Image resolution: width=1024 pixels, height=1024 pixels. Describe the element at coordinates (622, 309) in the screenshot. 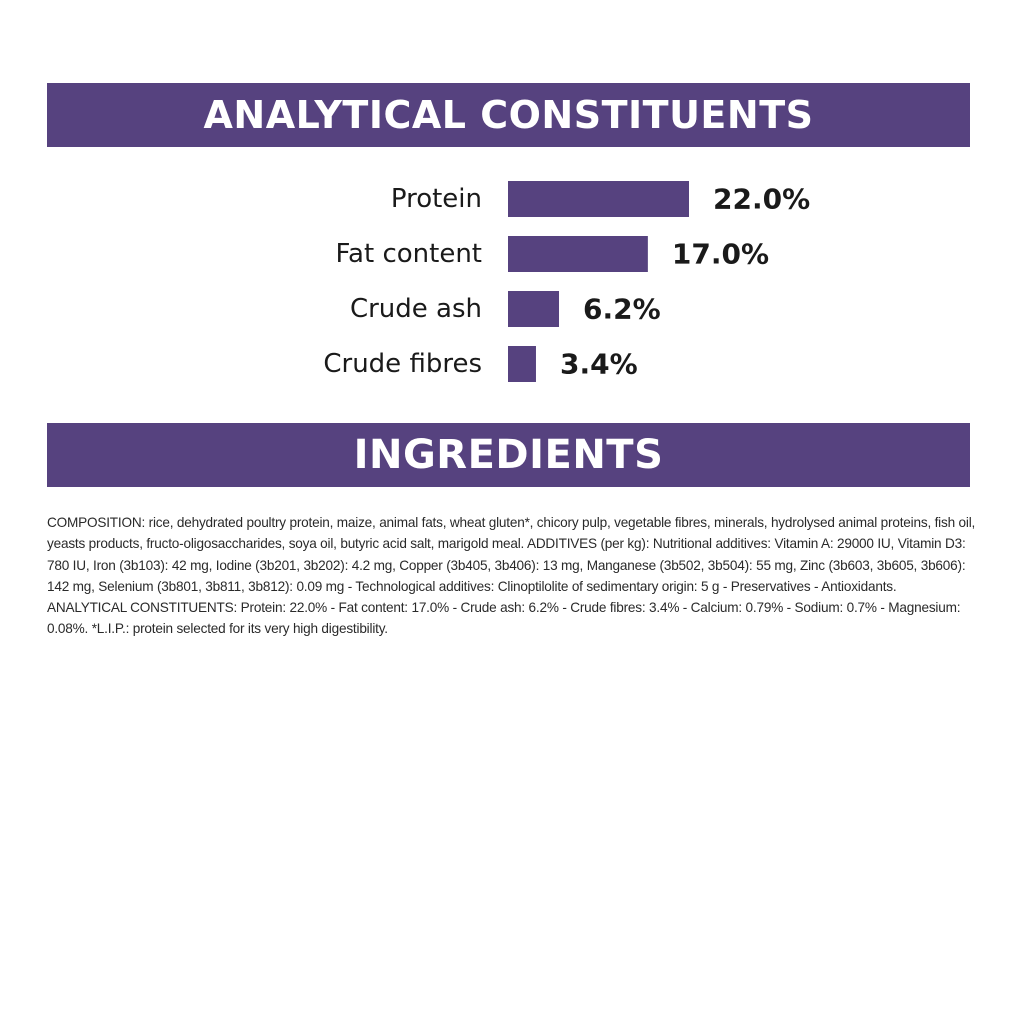

I see `value-label: 6.2%` at that location.